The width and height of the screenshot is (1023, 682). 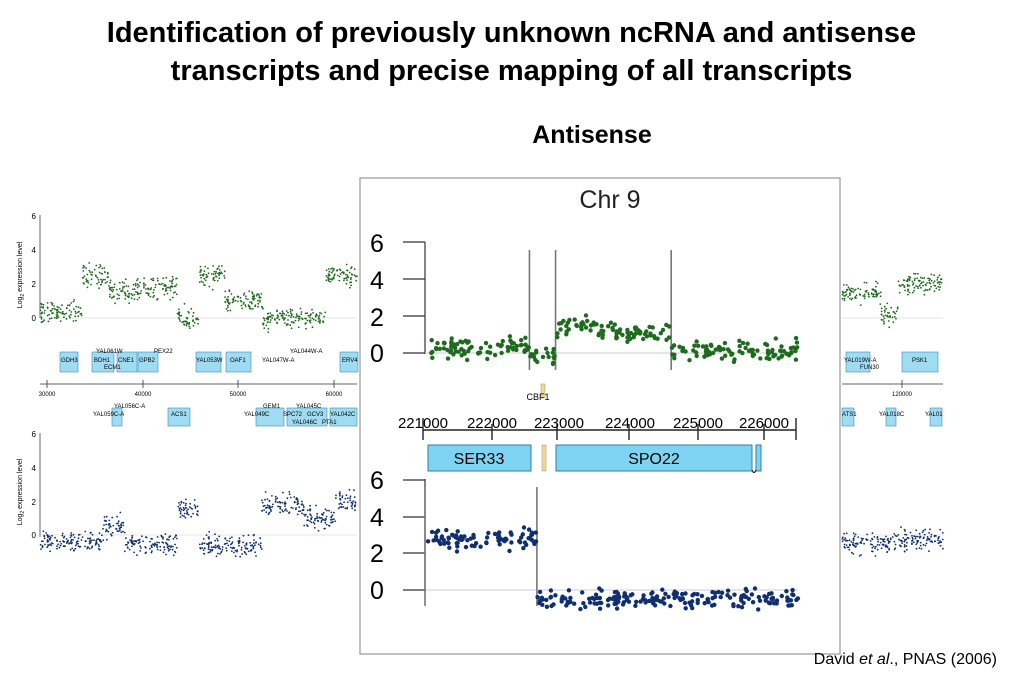 I want to click on gene-box-ser33, so click(x=479, y=458).